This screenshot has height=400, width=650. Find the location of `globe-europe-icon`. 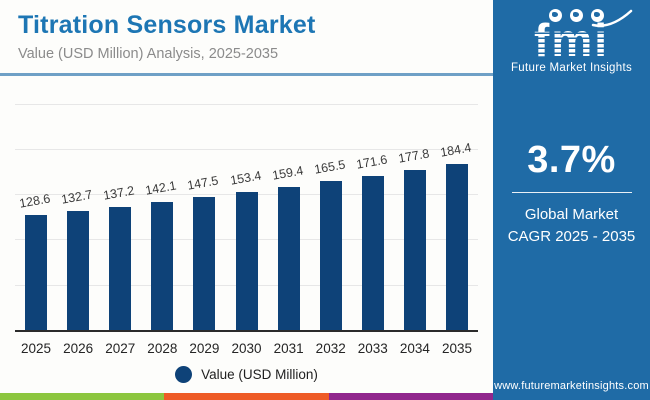

globe-europe-icon is located at coordinates (576, 15).